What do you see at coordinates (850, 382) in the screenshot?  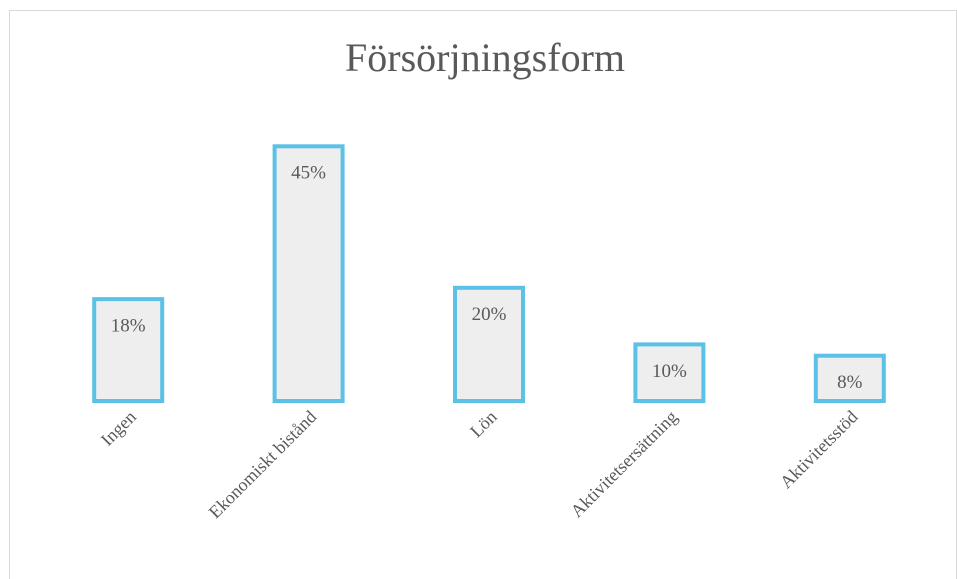 I see `data-label: 8%` at bounding box center [850, 382].